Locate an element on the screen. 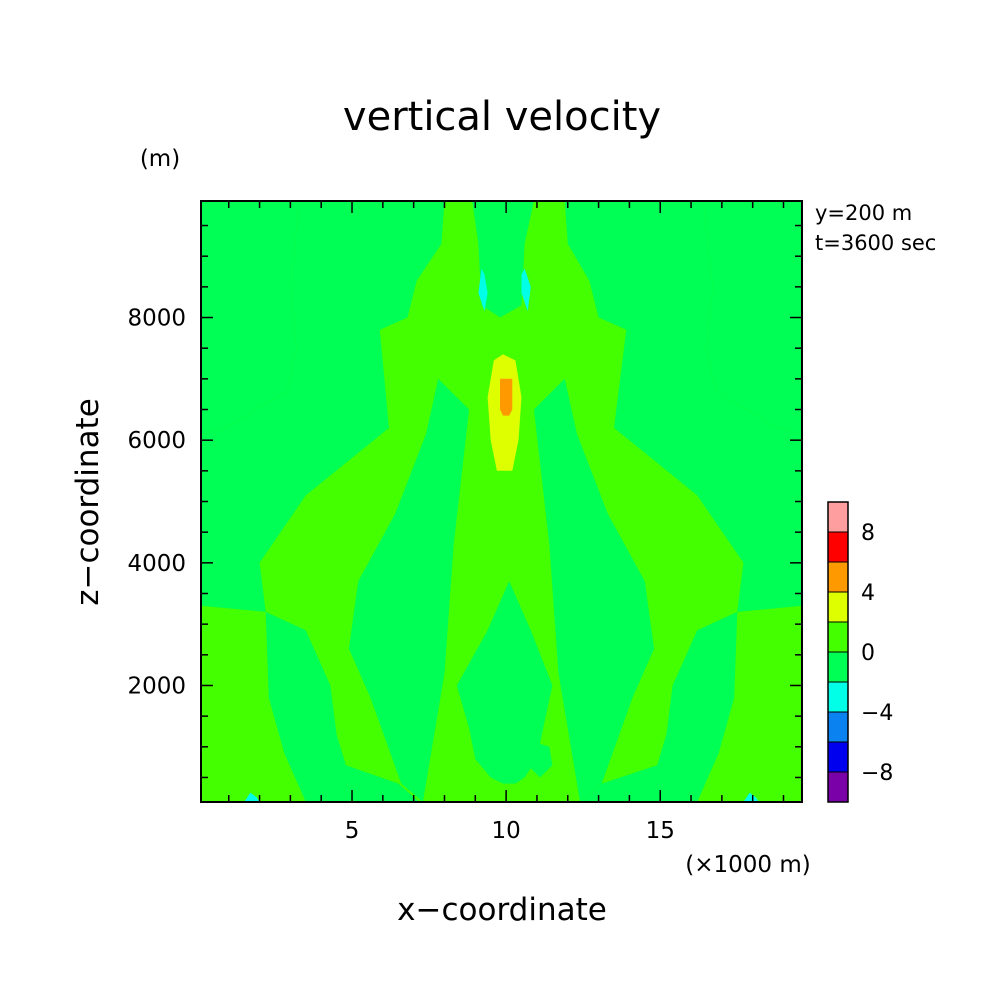  x-tick-label: 5 is located at coordinates (352, 831).